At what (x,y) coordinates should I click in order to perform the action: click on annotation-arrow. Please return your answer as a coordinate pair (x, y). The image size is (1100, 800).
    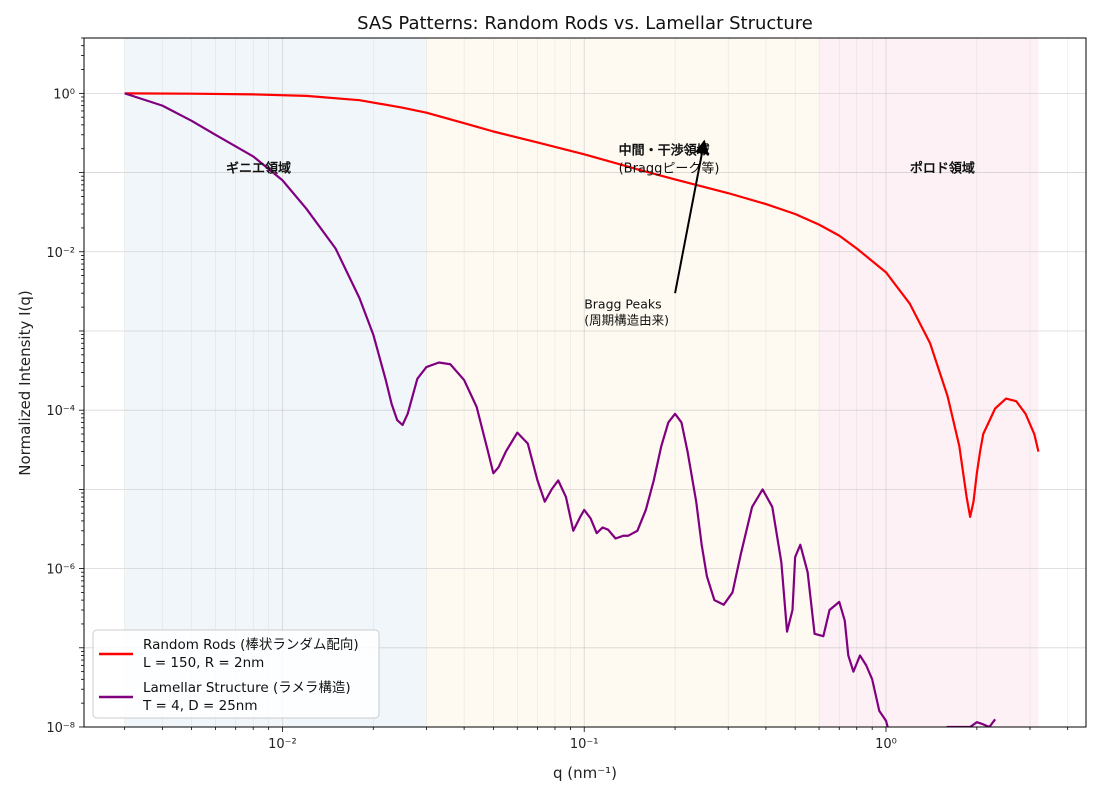
    Looking at the image, I should click on (691, 216).